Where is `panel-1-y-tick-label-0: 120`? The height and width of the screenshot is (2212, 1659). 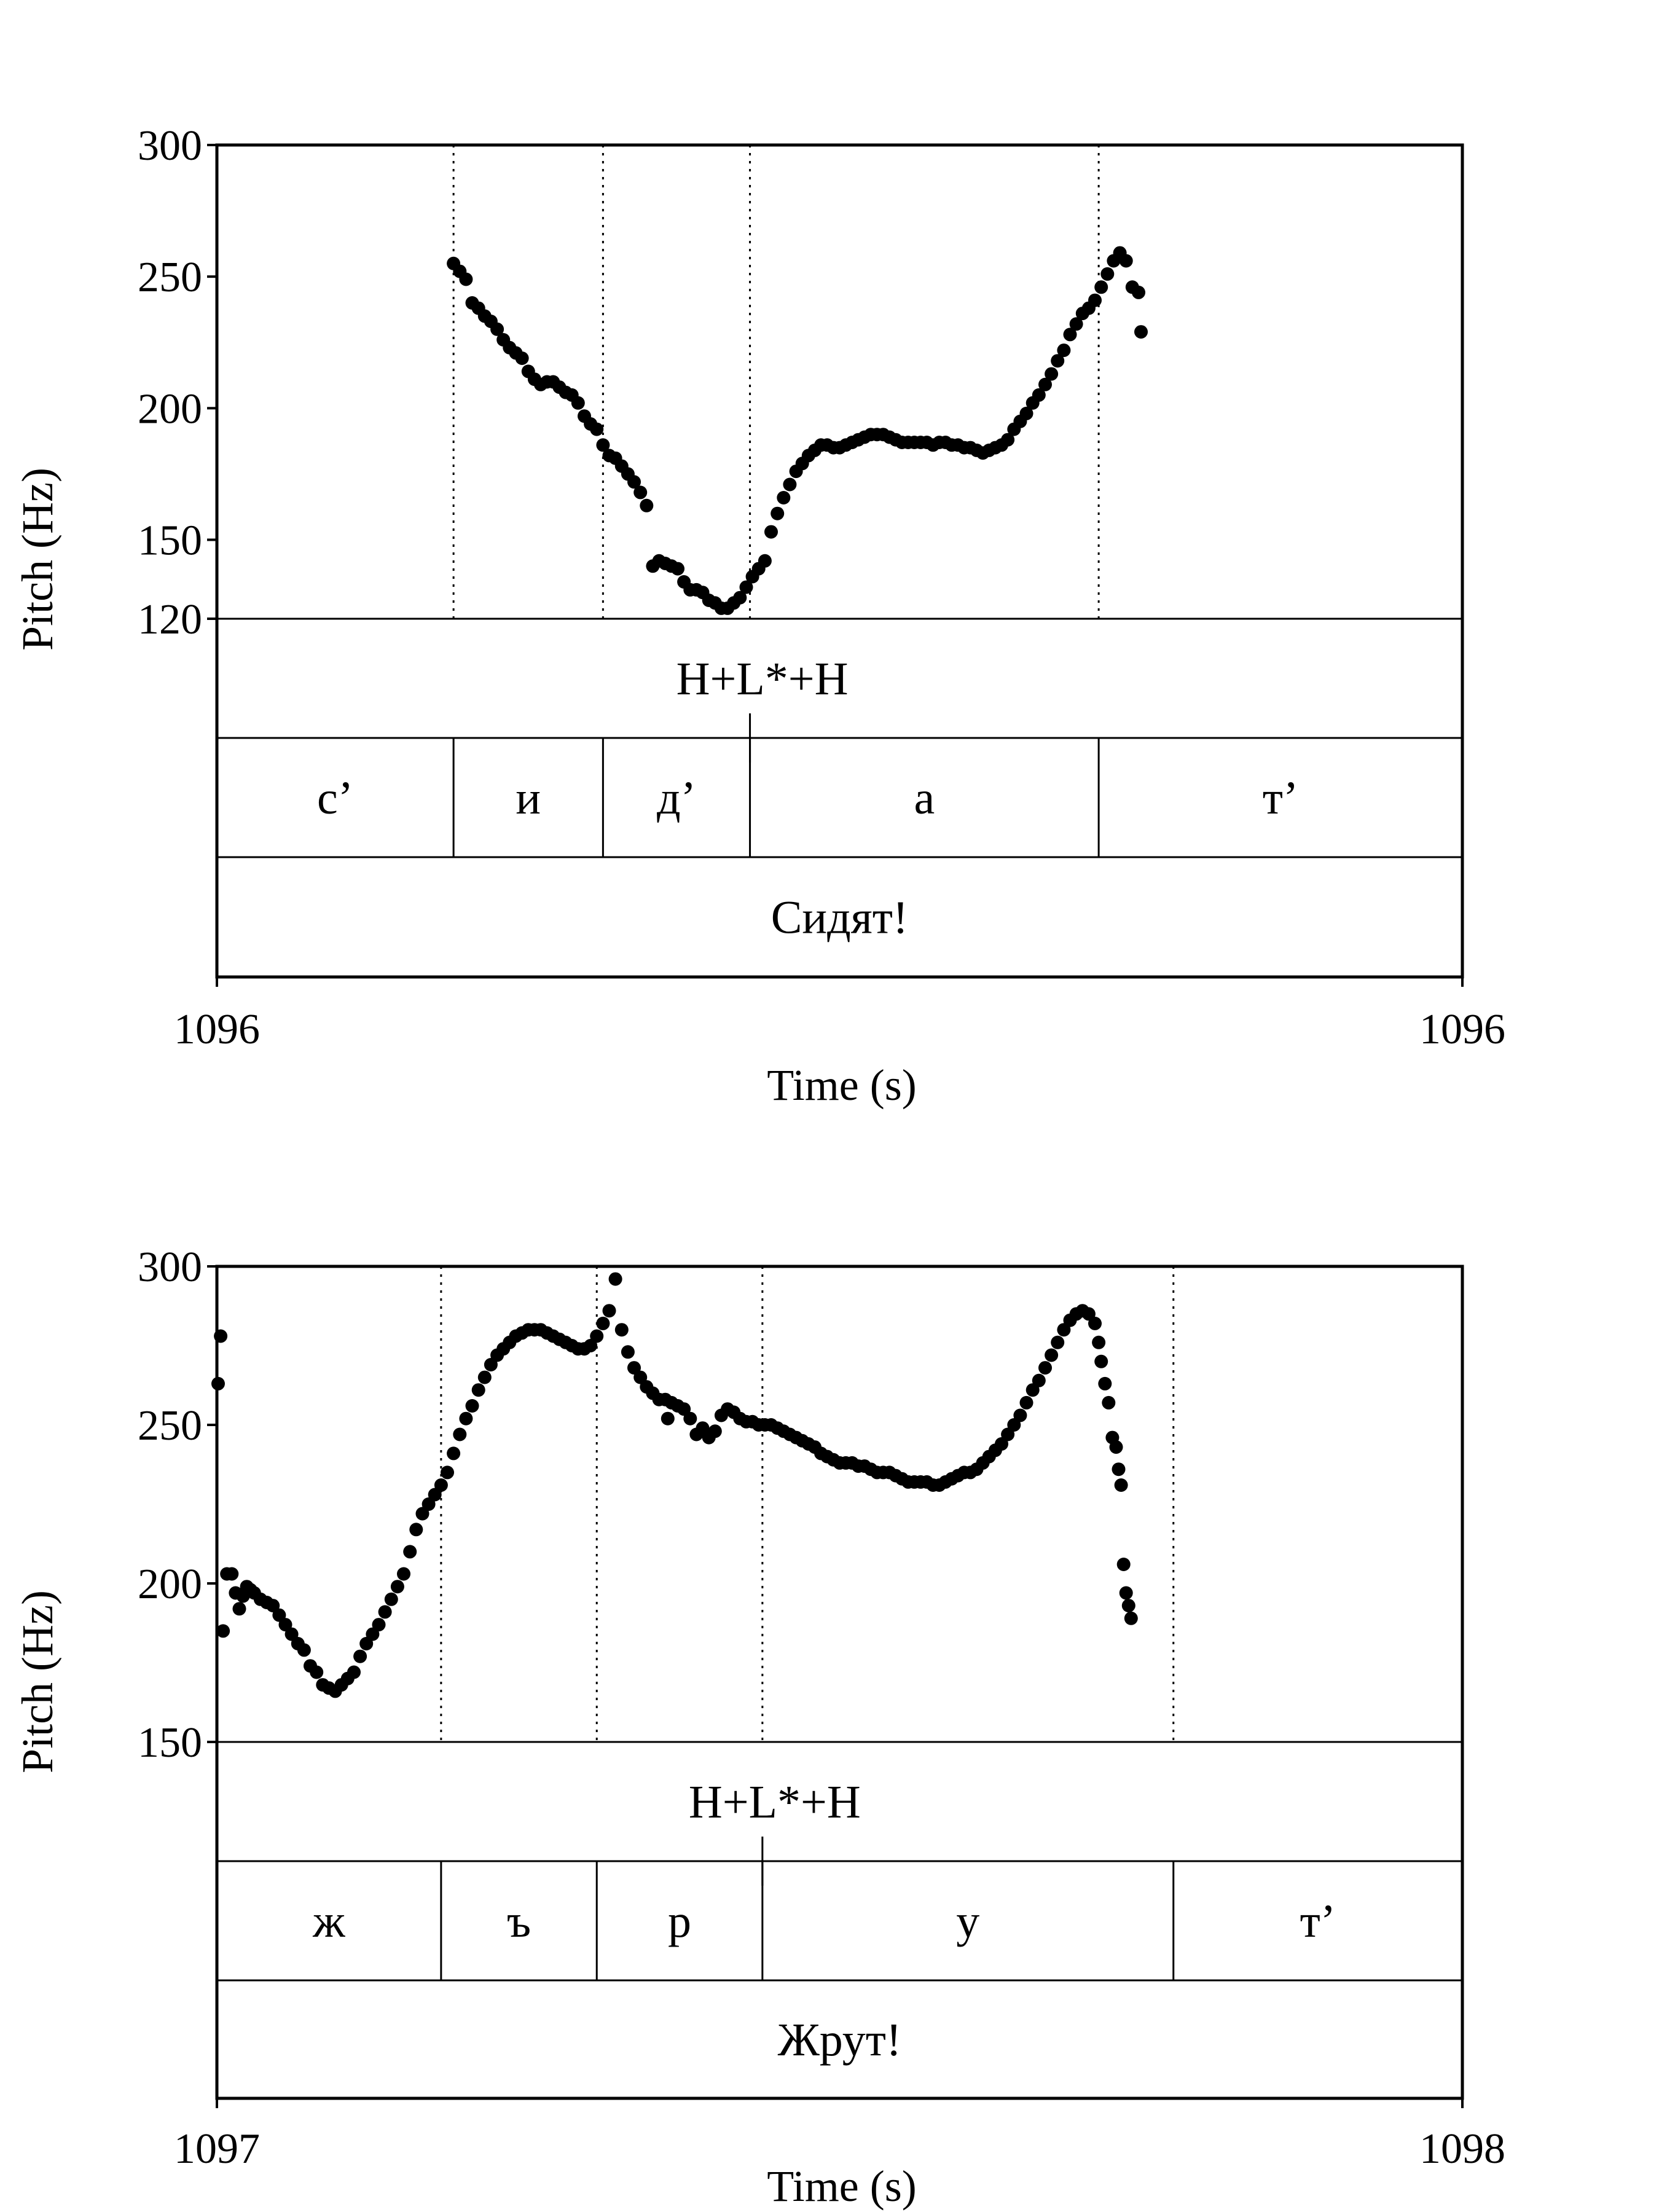 panel-1-y-tick-label-0: 120 is located at coordinates (170, 619).